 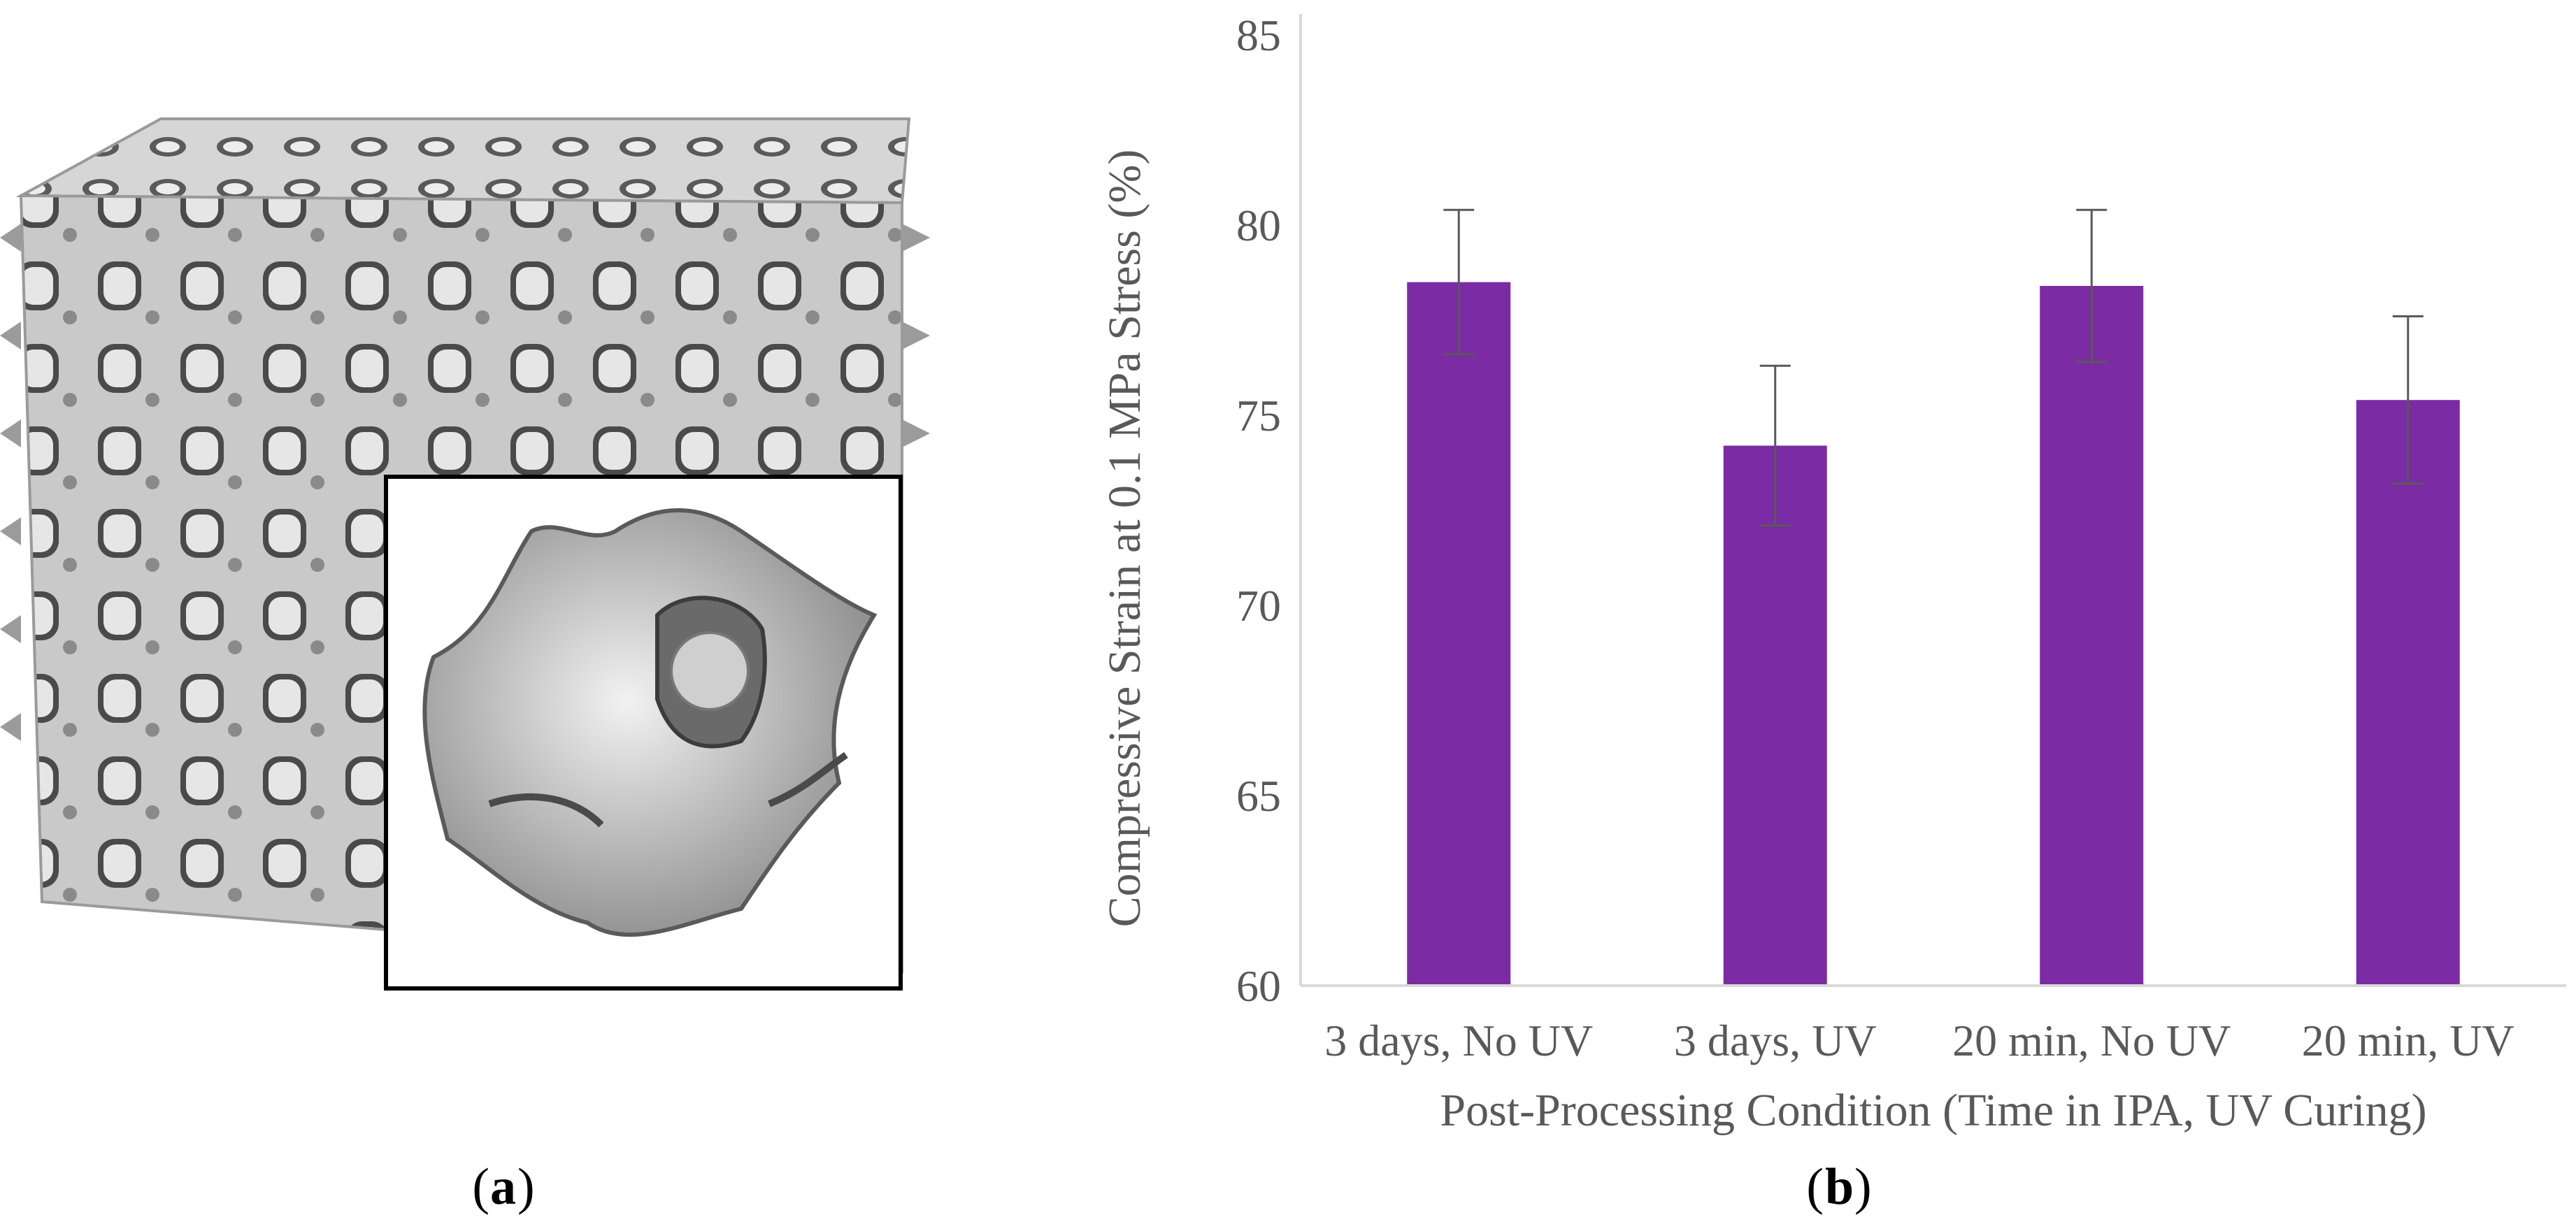 I want to click on y-axis-title: Compressive Strain at 0.1 MPa Stress (%), so click(x=1124, y=539).